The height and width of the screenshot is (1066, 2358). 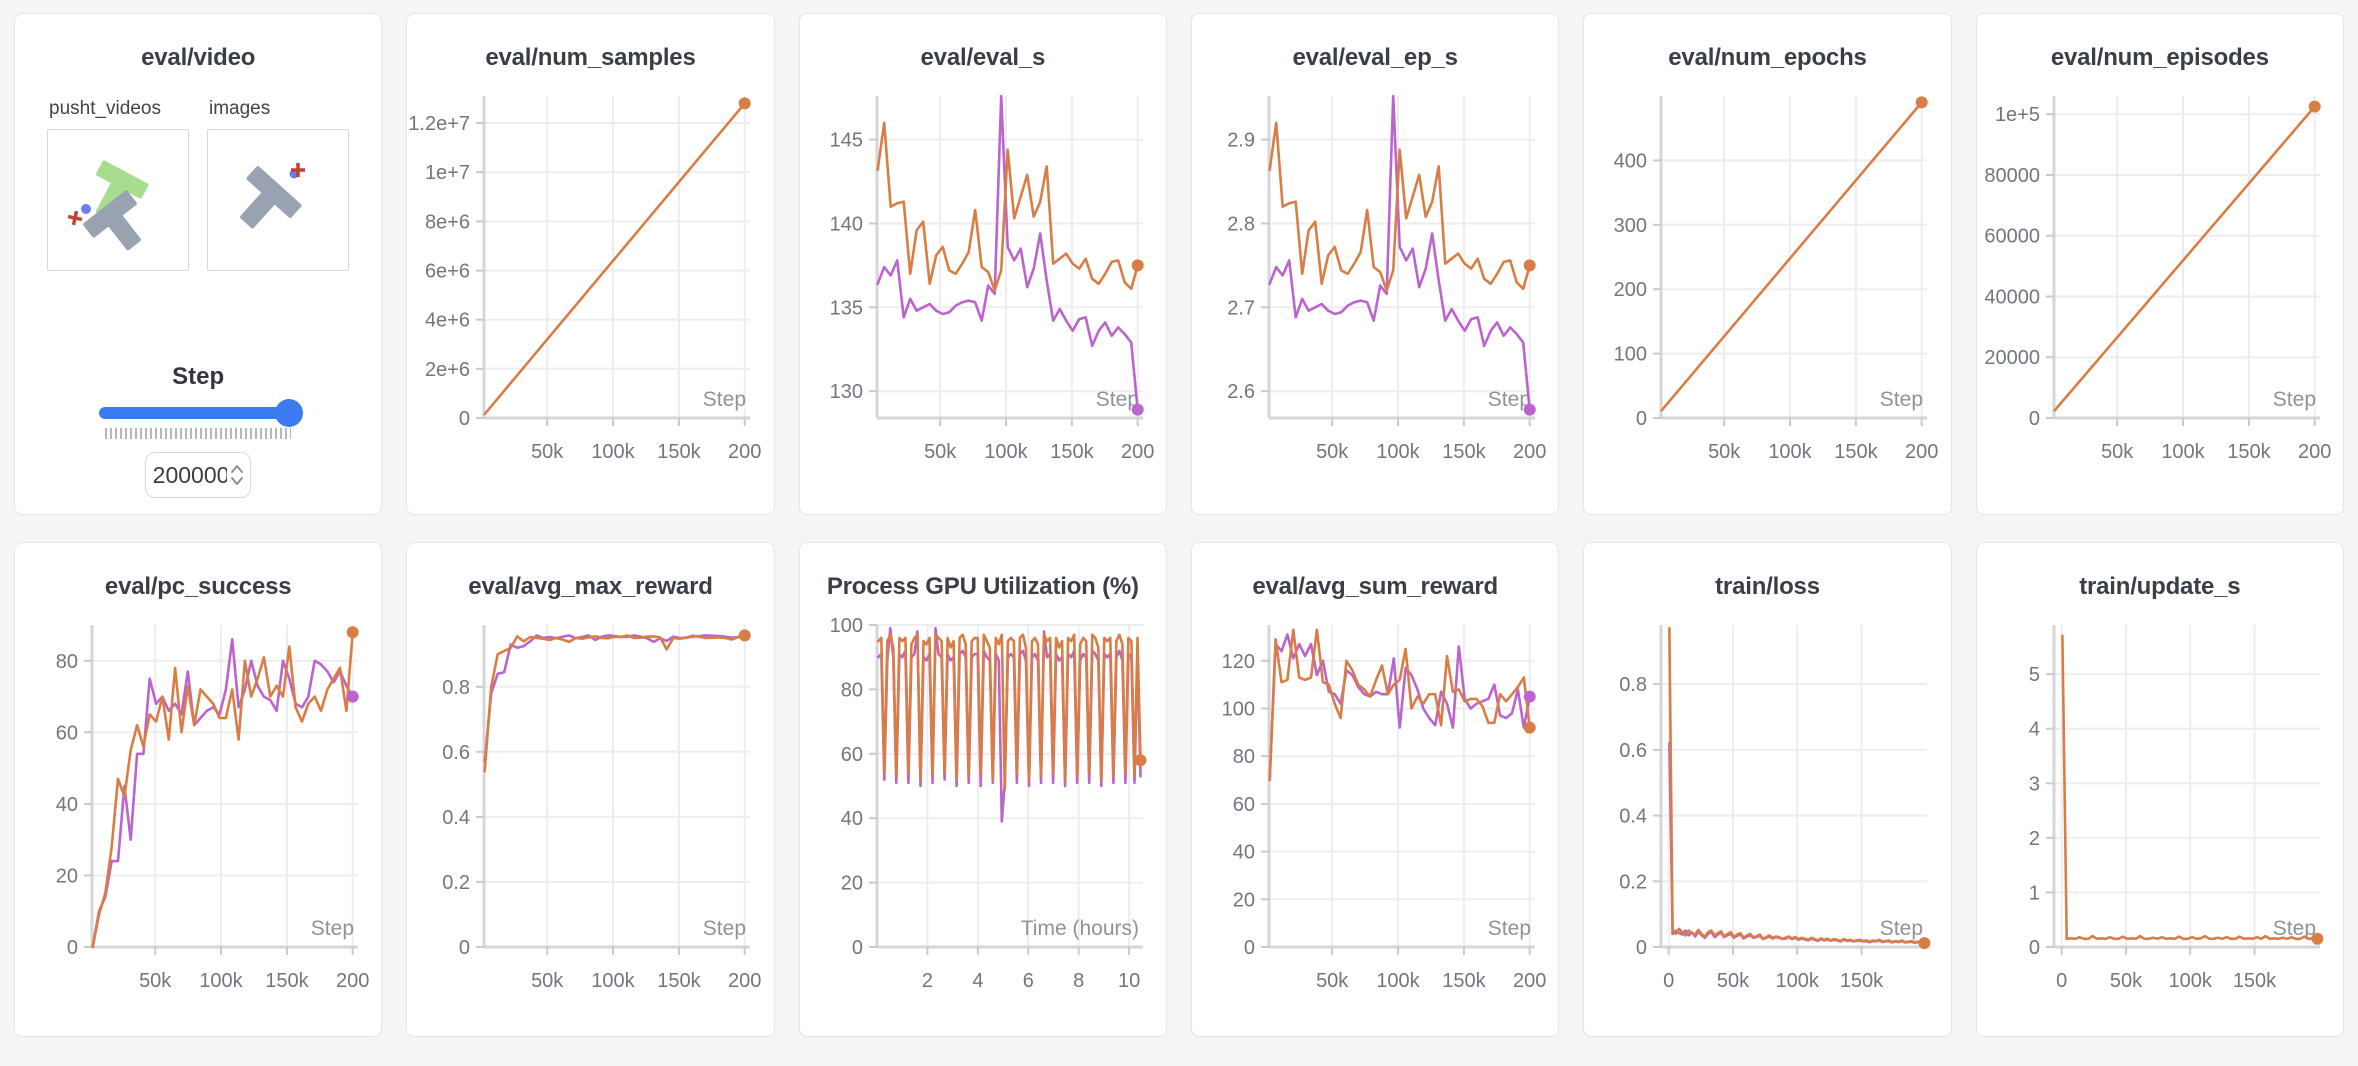 I want to click on chart-canvas: 0 0.2 0.4 0.6 0.8 0 50k 100k 150k Step, so click(x=1775, y=808).